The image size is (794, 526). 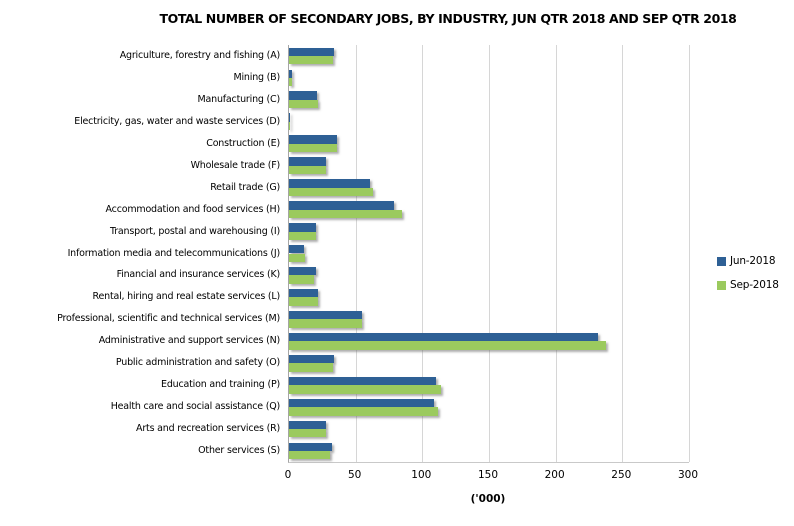 I want to click on x-tick-label-100: 100, so click(x=421, y=475).